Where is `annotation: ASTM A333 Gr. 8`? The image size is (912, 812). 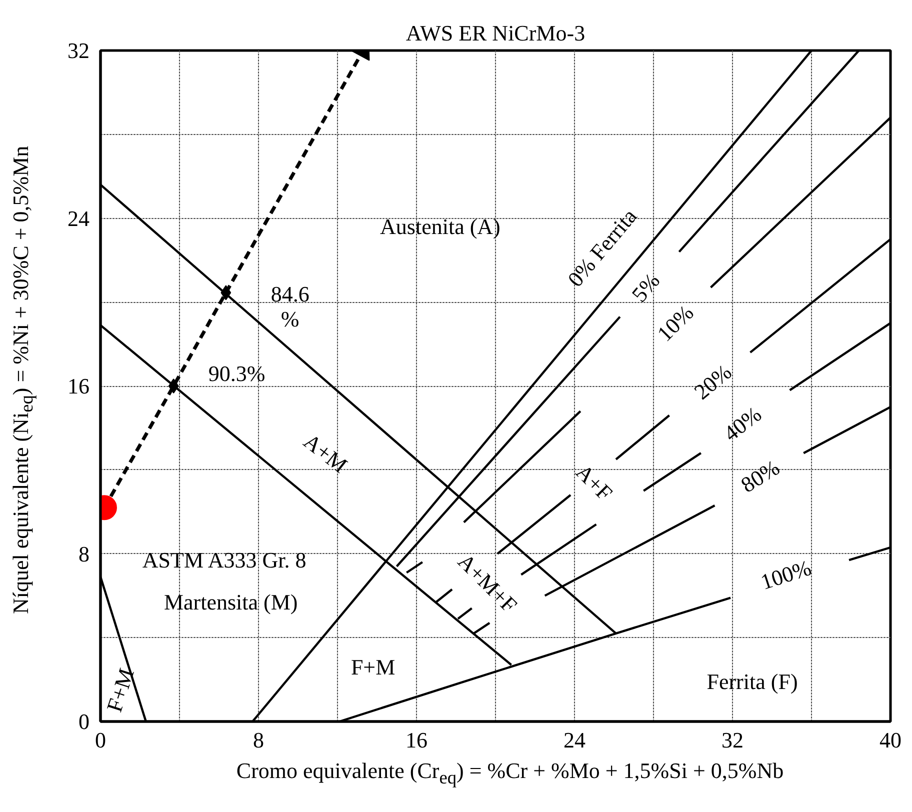
annotation: ASTM A333 Gr. 8 is located at coordinates (224, 560).